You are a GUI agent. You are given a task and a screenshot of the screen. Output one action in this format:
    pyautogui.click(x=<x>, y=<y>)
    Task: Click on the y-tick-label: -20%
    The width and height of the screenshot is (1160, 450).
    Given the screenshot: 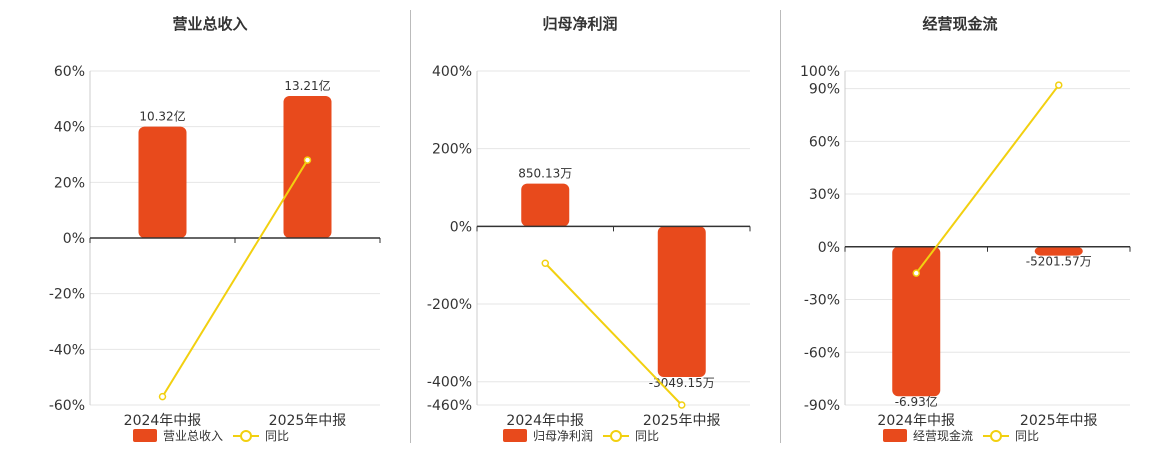 What is the action you would take?
    pyautogui.click(x=67, y=295)
    